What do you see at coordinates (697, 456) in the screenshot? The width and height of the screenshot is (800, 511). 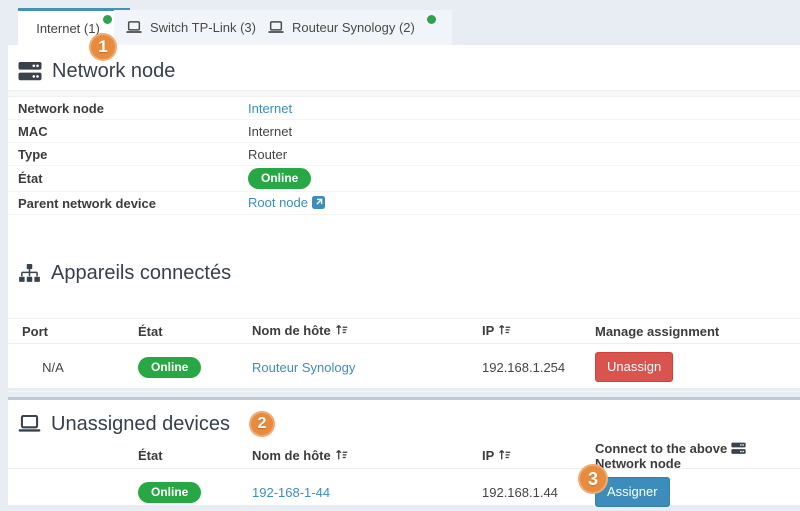 I see `col-header-connect: Connect to the above Network node` at bounding box center [697, 456].